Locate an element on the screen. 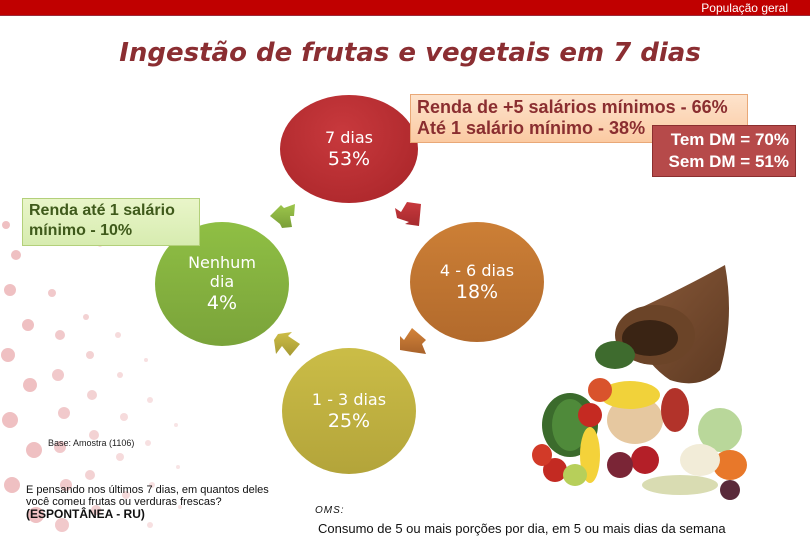 Image resolution: width=810 pixels, height=540 pixels. bubble-value: 53% is located at coordinates (349, 158).